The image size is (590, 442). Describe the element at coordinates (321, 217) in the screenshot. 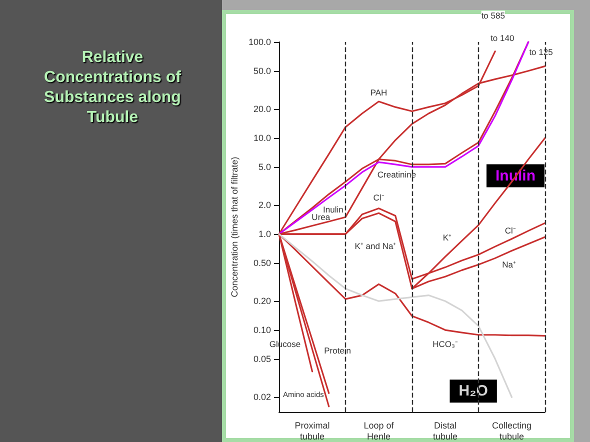

I see `series-label: Urea` at that location.